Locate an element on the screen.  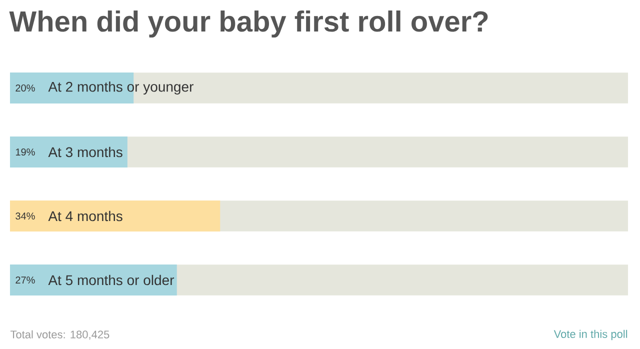
data-label: 19% is located at coordinates (25, 152).